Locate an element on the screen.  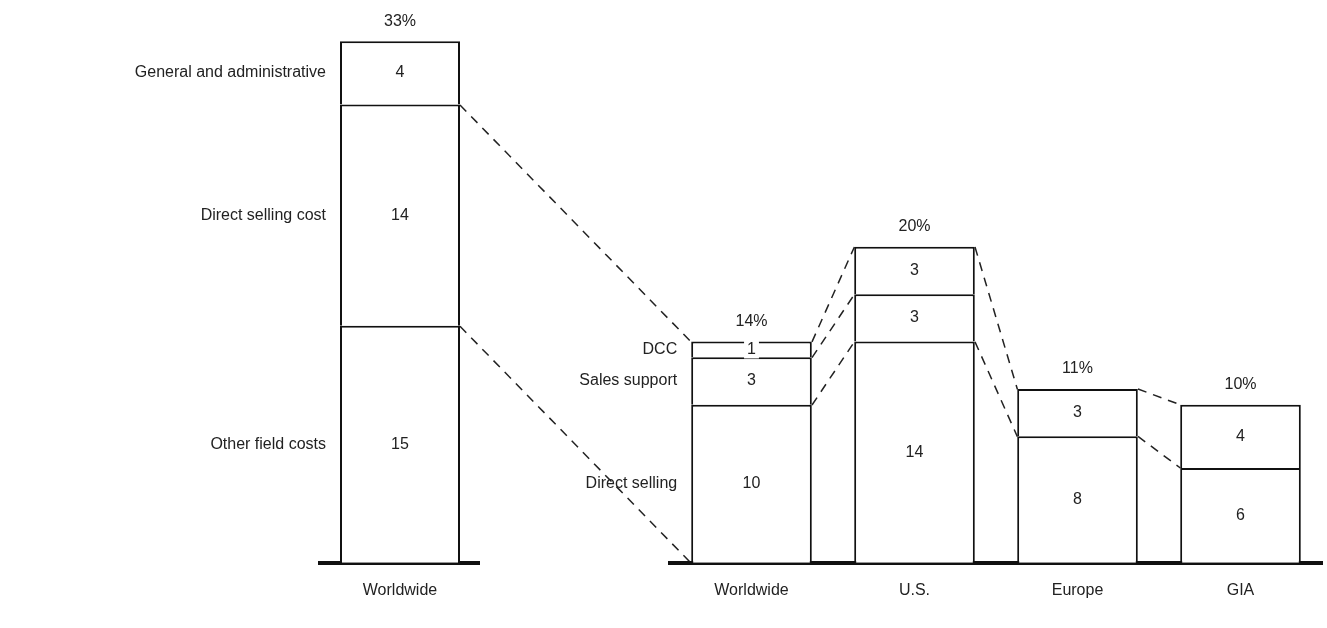
data-label: 6 is located at coordinates (1241, 514).